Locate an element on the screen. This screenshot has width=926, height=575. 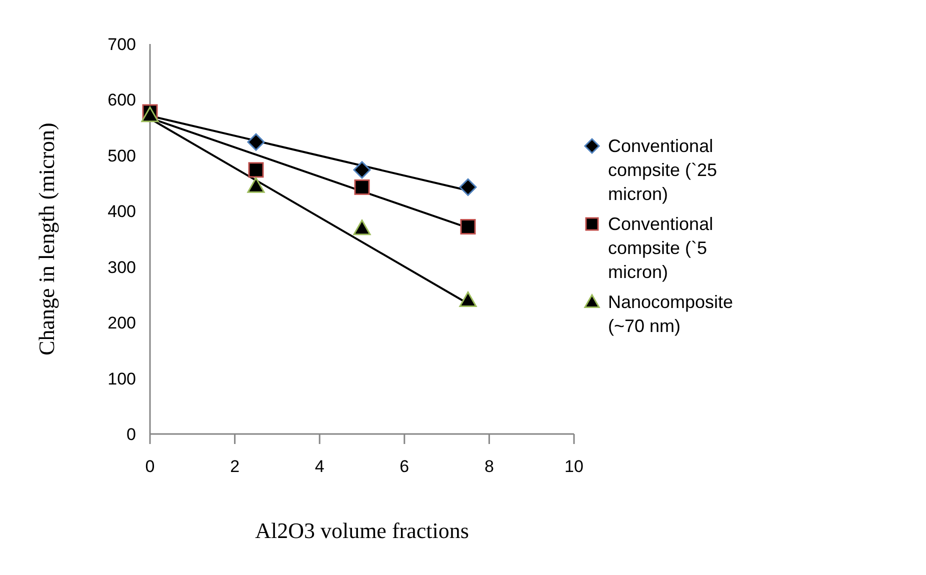
y-tick-label: 700 is located at coordinates (122, 44).